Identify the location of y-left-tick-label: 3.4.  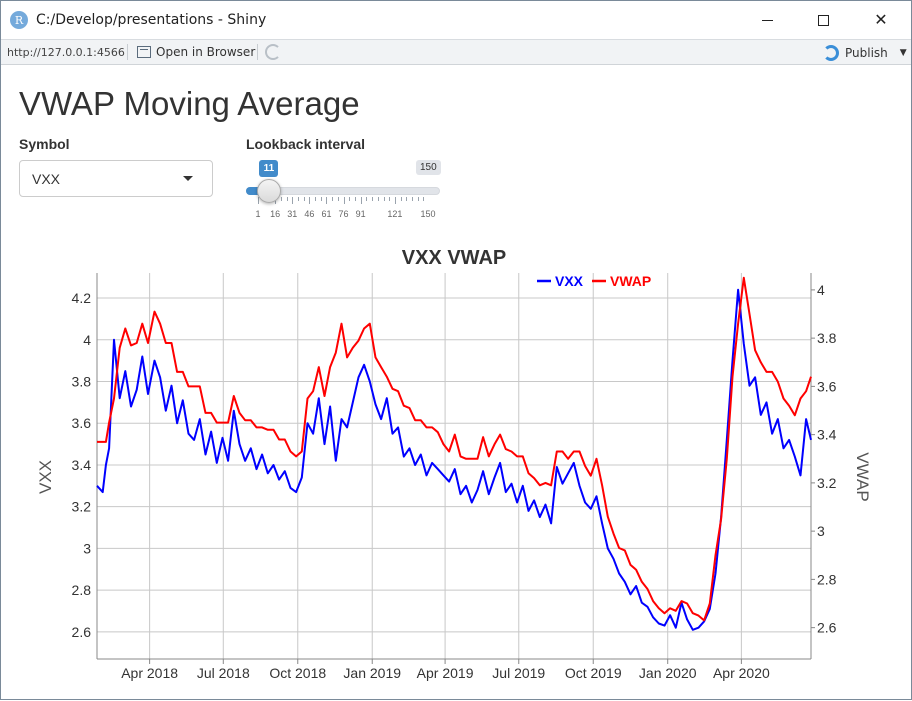
(82, 465).